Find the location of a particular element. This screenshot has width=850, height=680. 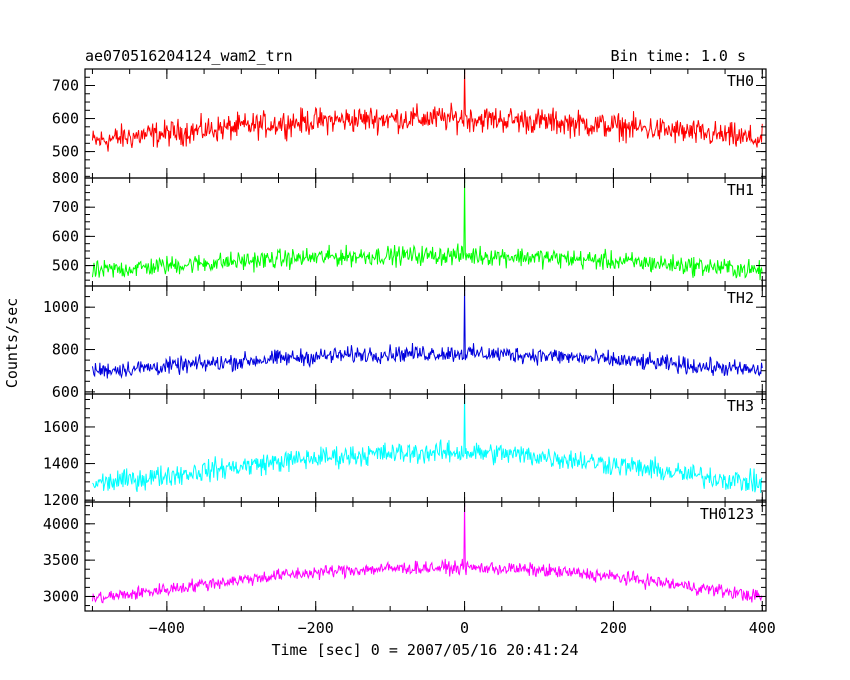

x-tick-label: 200 is located at coordinates (613, 628).